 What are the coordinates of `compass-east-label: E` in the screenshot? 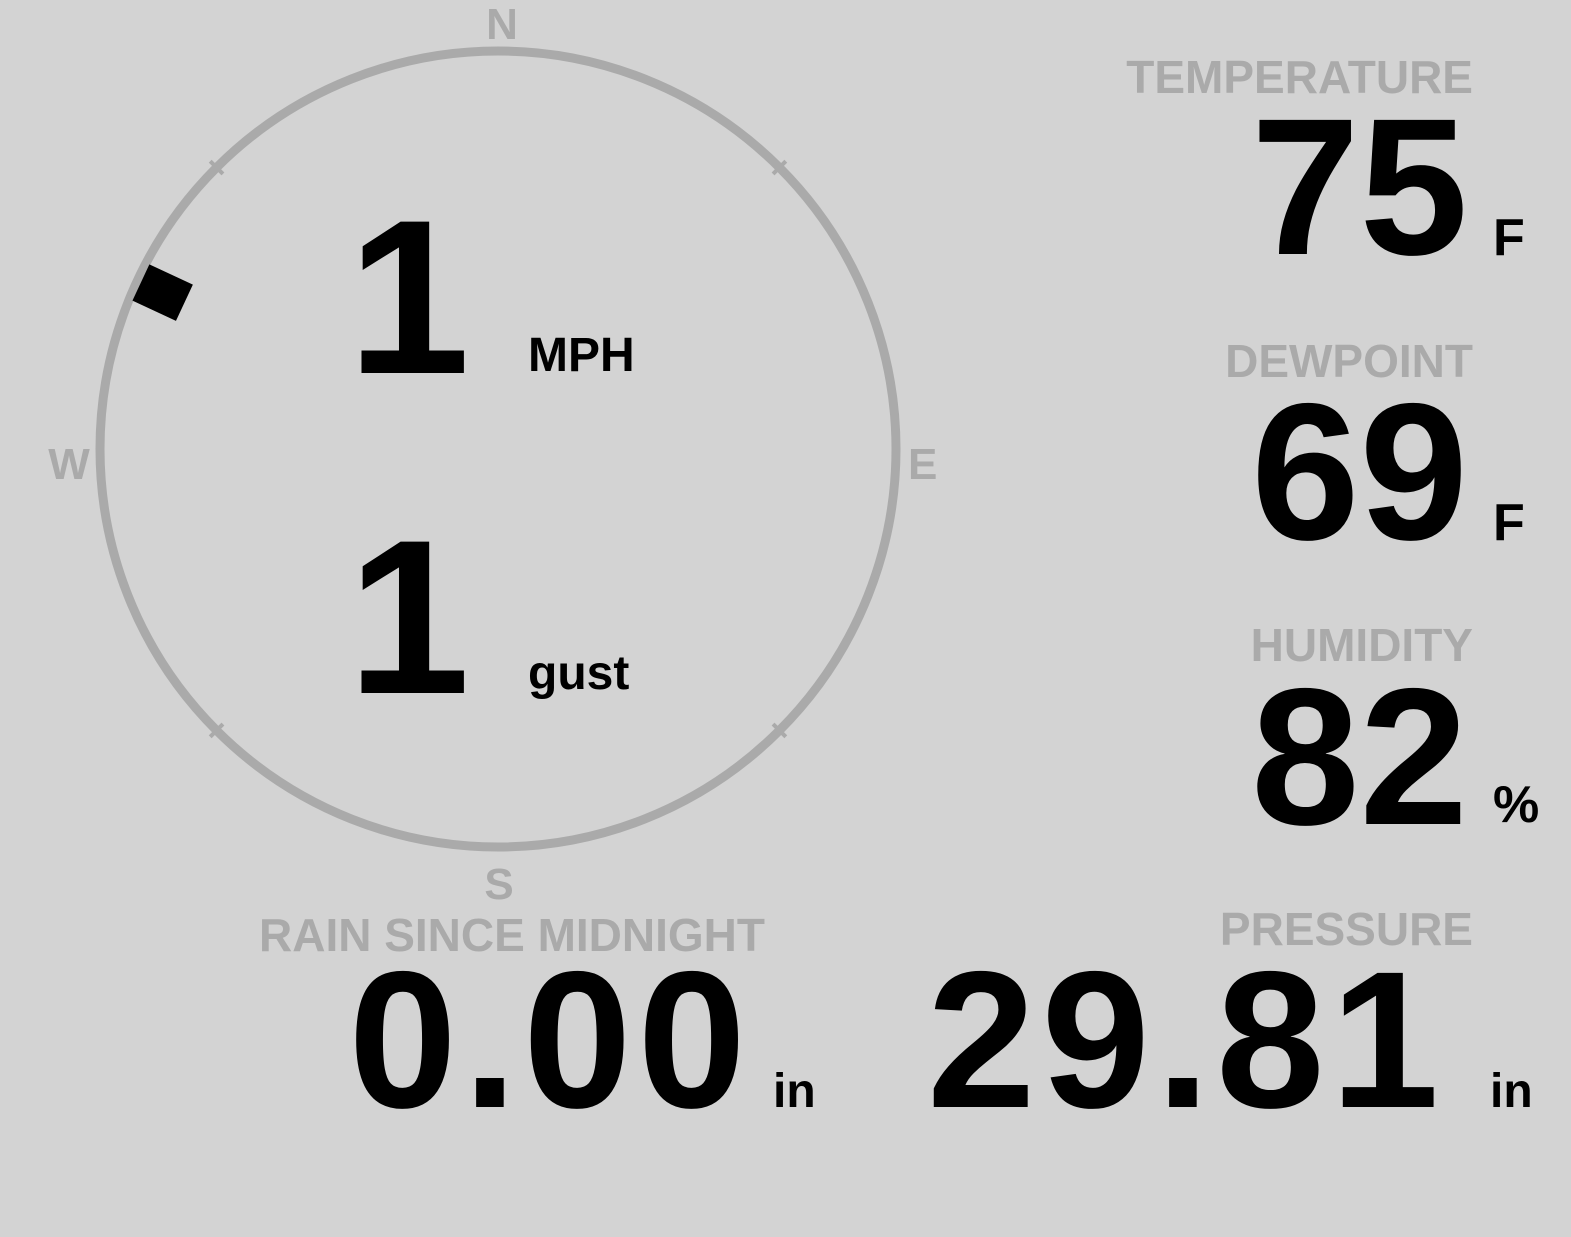 It's located at (923, 464).